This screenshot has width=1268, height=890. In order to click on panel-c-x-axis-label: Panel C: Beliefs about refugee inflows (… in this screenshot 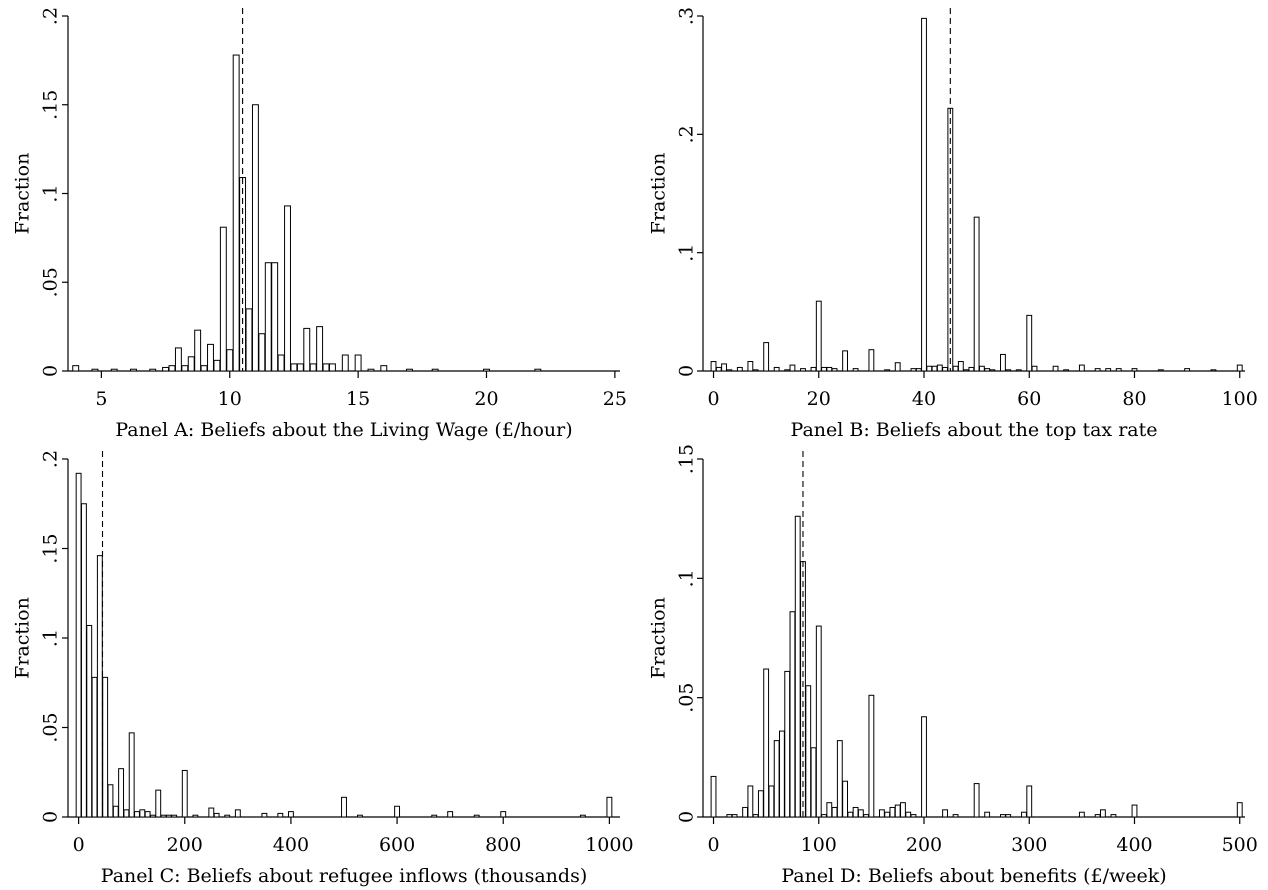, I will do `click(344, 876)`.